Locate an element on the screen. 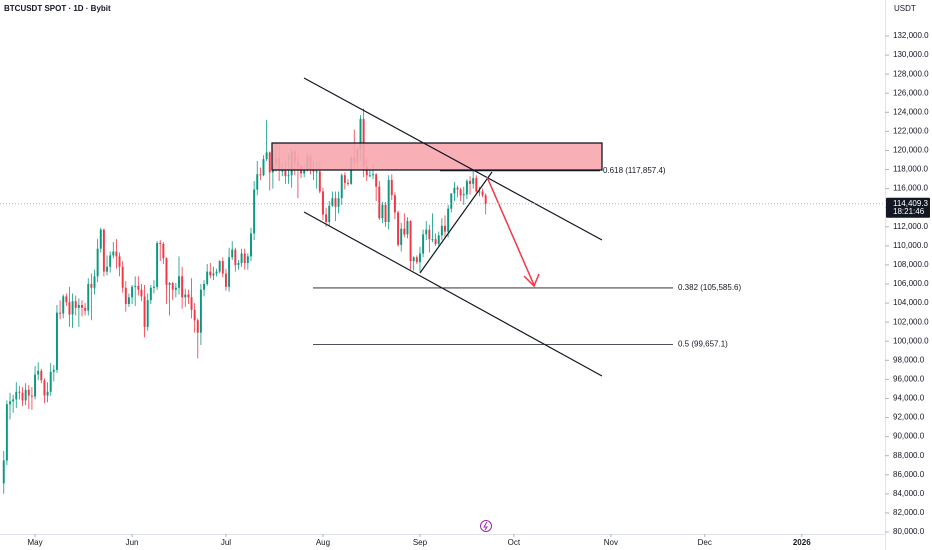 The width and height of the screenshot is (932, 550). x-tick-label: 2026 is located at coordinates (802, 542).